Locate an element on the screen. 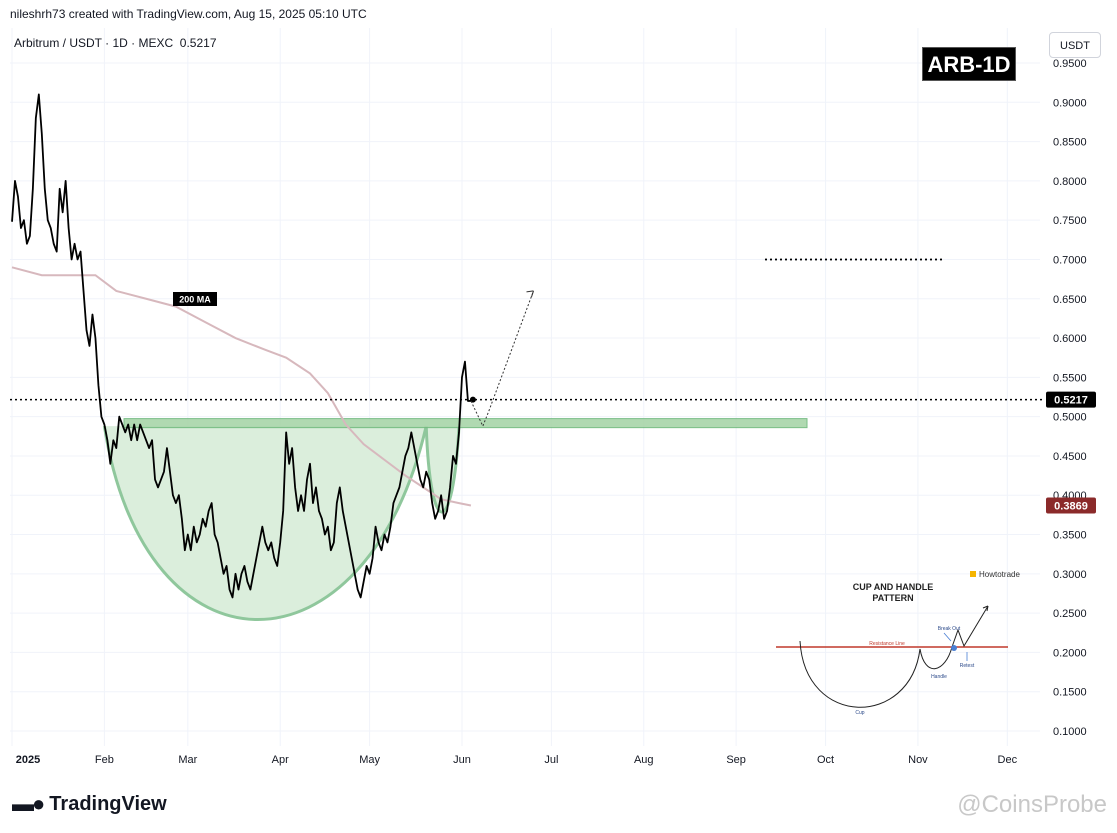  current-price-tag-text: 0.5217 is located at coordinates (1071, 401).